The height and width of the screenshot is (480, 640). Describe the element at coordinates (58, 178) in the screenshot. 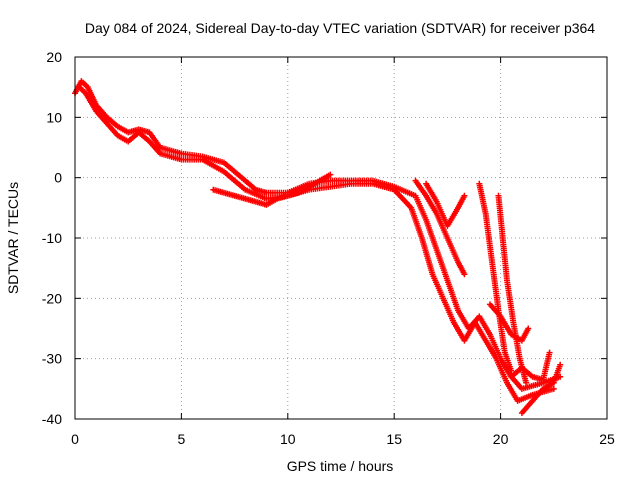

I see `y-tick-label: 0` at that location.